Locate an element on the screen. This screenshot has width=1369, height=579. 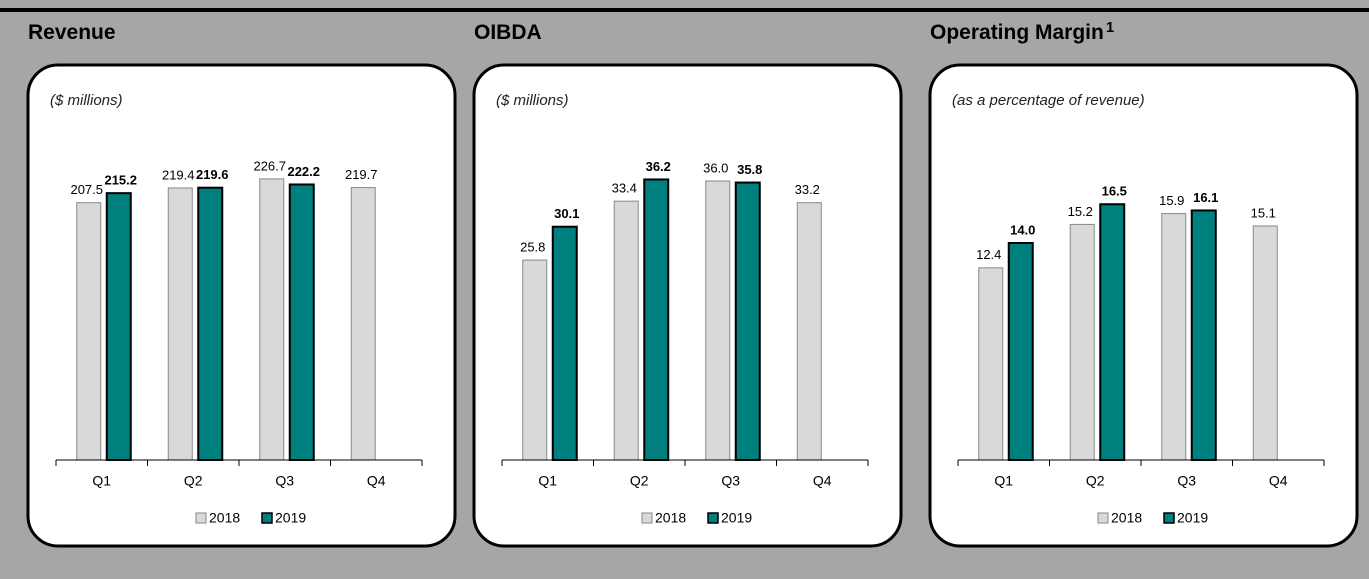
title-text: Operating Margin is located at coordinates (1017, 32).